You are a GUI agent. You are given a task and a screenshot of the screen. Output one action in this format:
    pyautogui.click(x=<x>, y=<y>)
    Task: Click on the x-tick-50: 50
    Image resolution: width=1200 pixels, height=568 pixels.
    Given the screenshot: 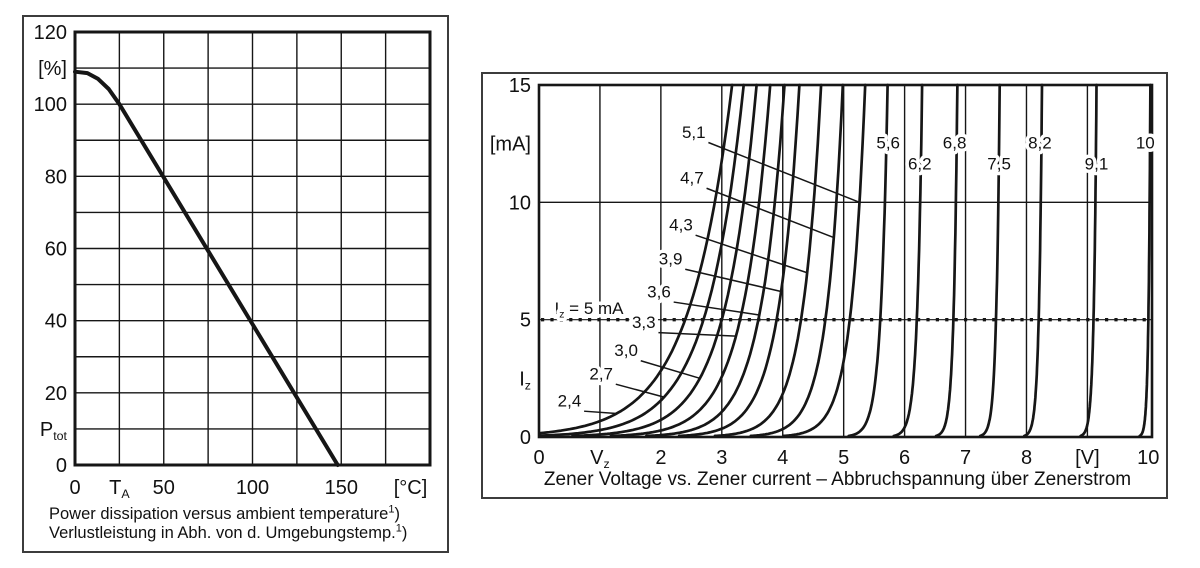 What is the action you would take?
    pyautogui.click(x=164, y=488)
    